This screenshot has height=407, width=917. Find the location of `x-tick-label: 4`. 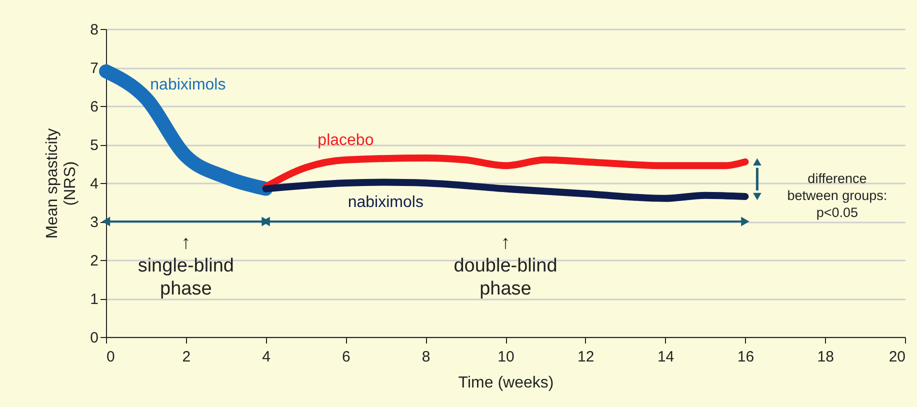

x-tick-label: 4 is located at coordinates (266, 357).